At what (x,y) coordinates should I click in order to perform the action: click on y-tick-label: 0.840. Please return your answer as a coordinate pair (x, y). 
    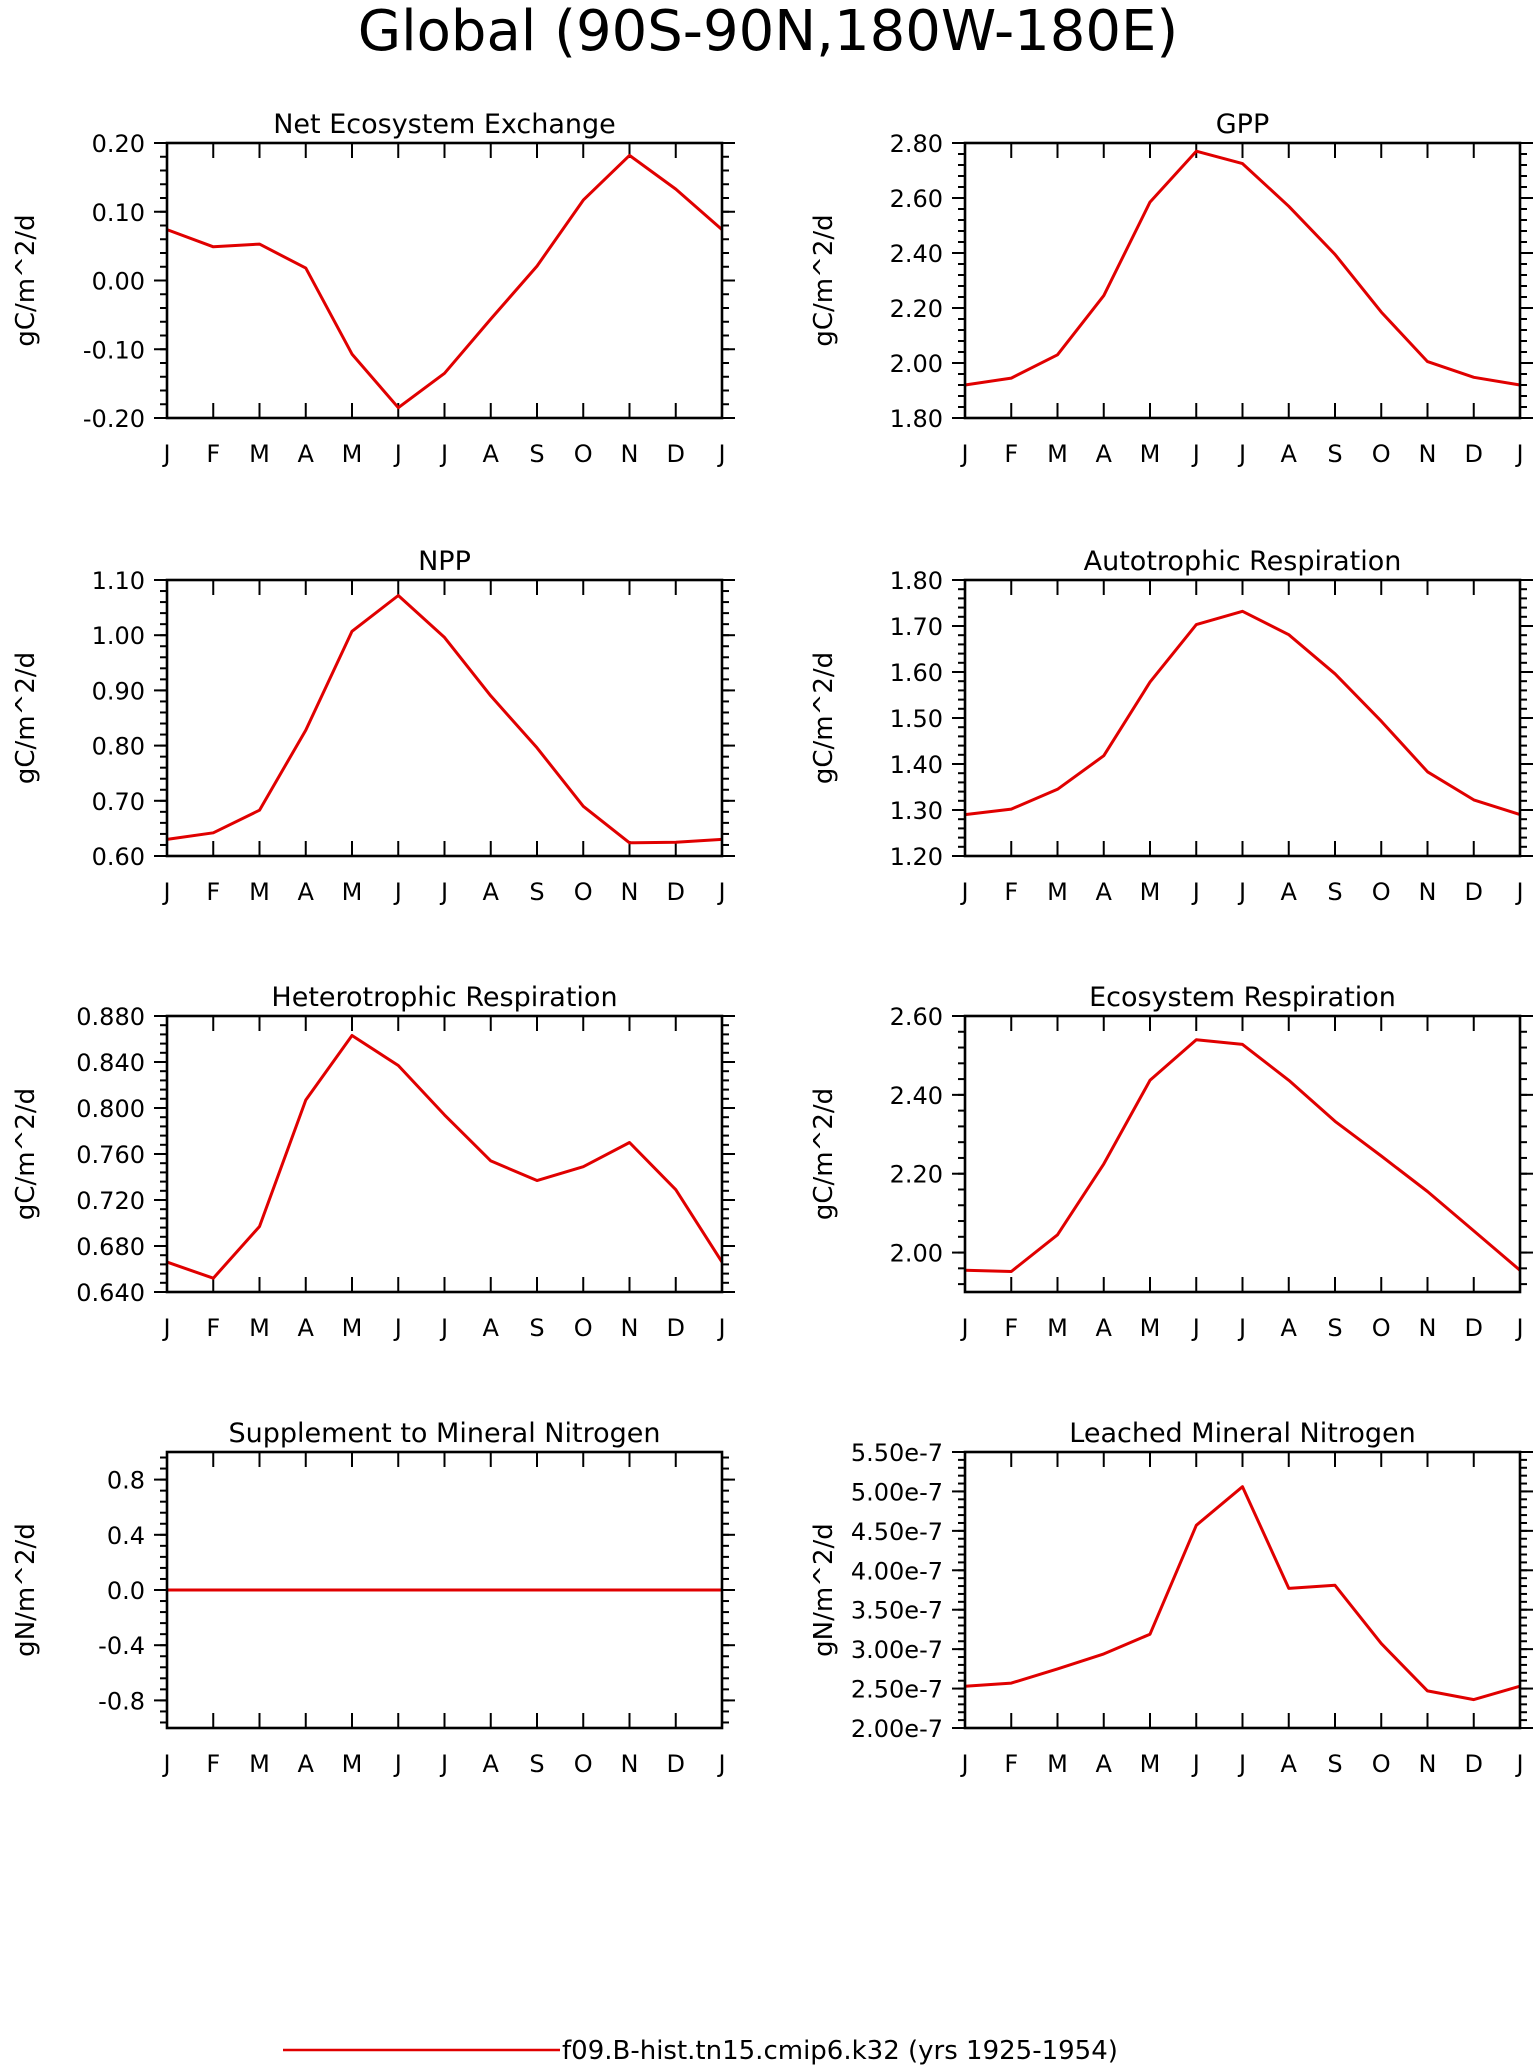
    Looking at the image, I should click on (110, 1063).